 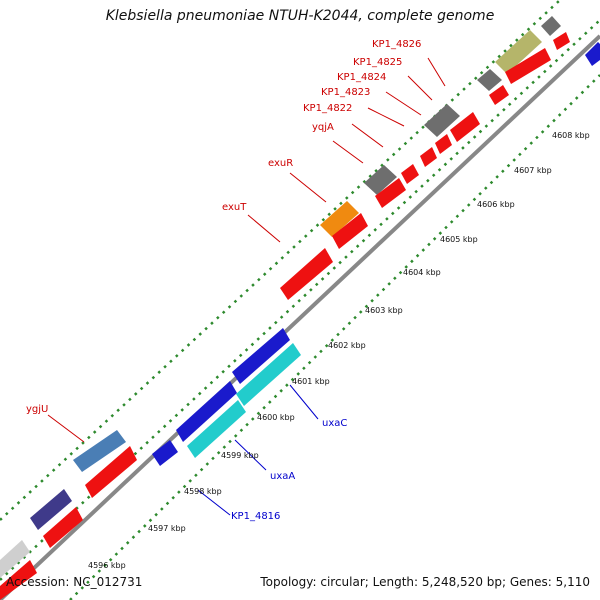 I want to click on gene-kp1-4826-box, so click(x=551, y=26).